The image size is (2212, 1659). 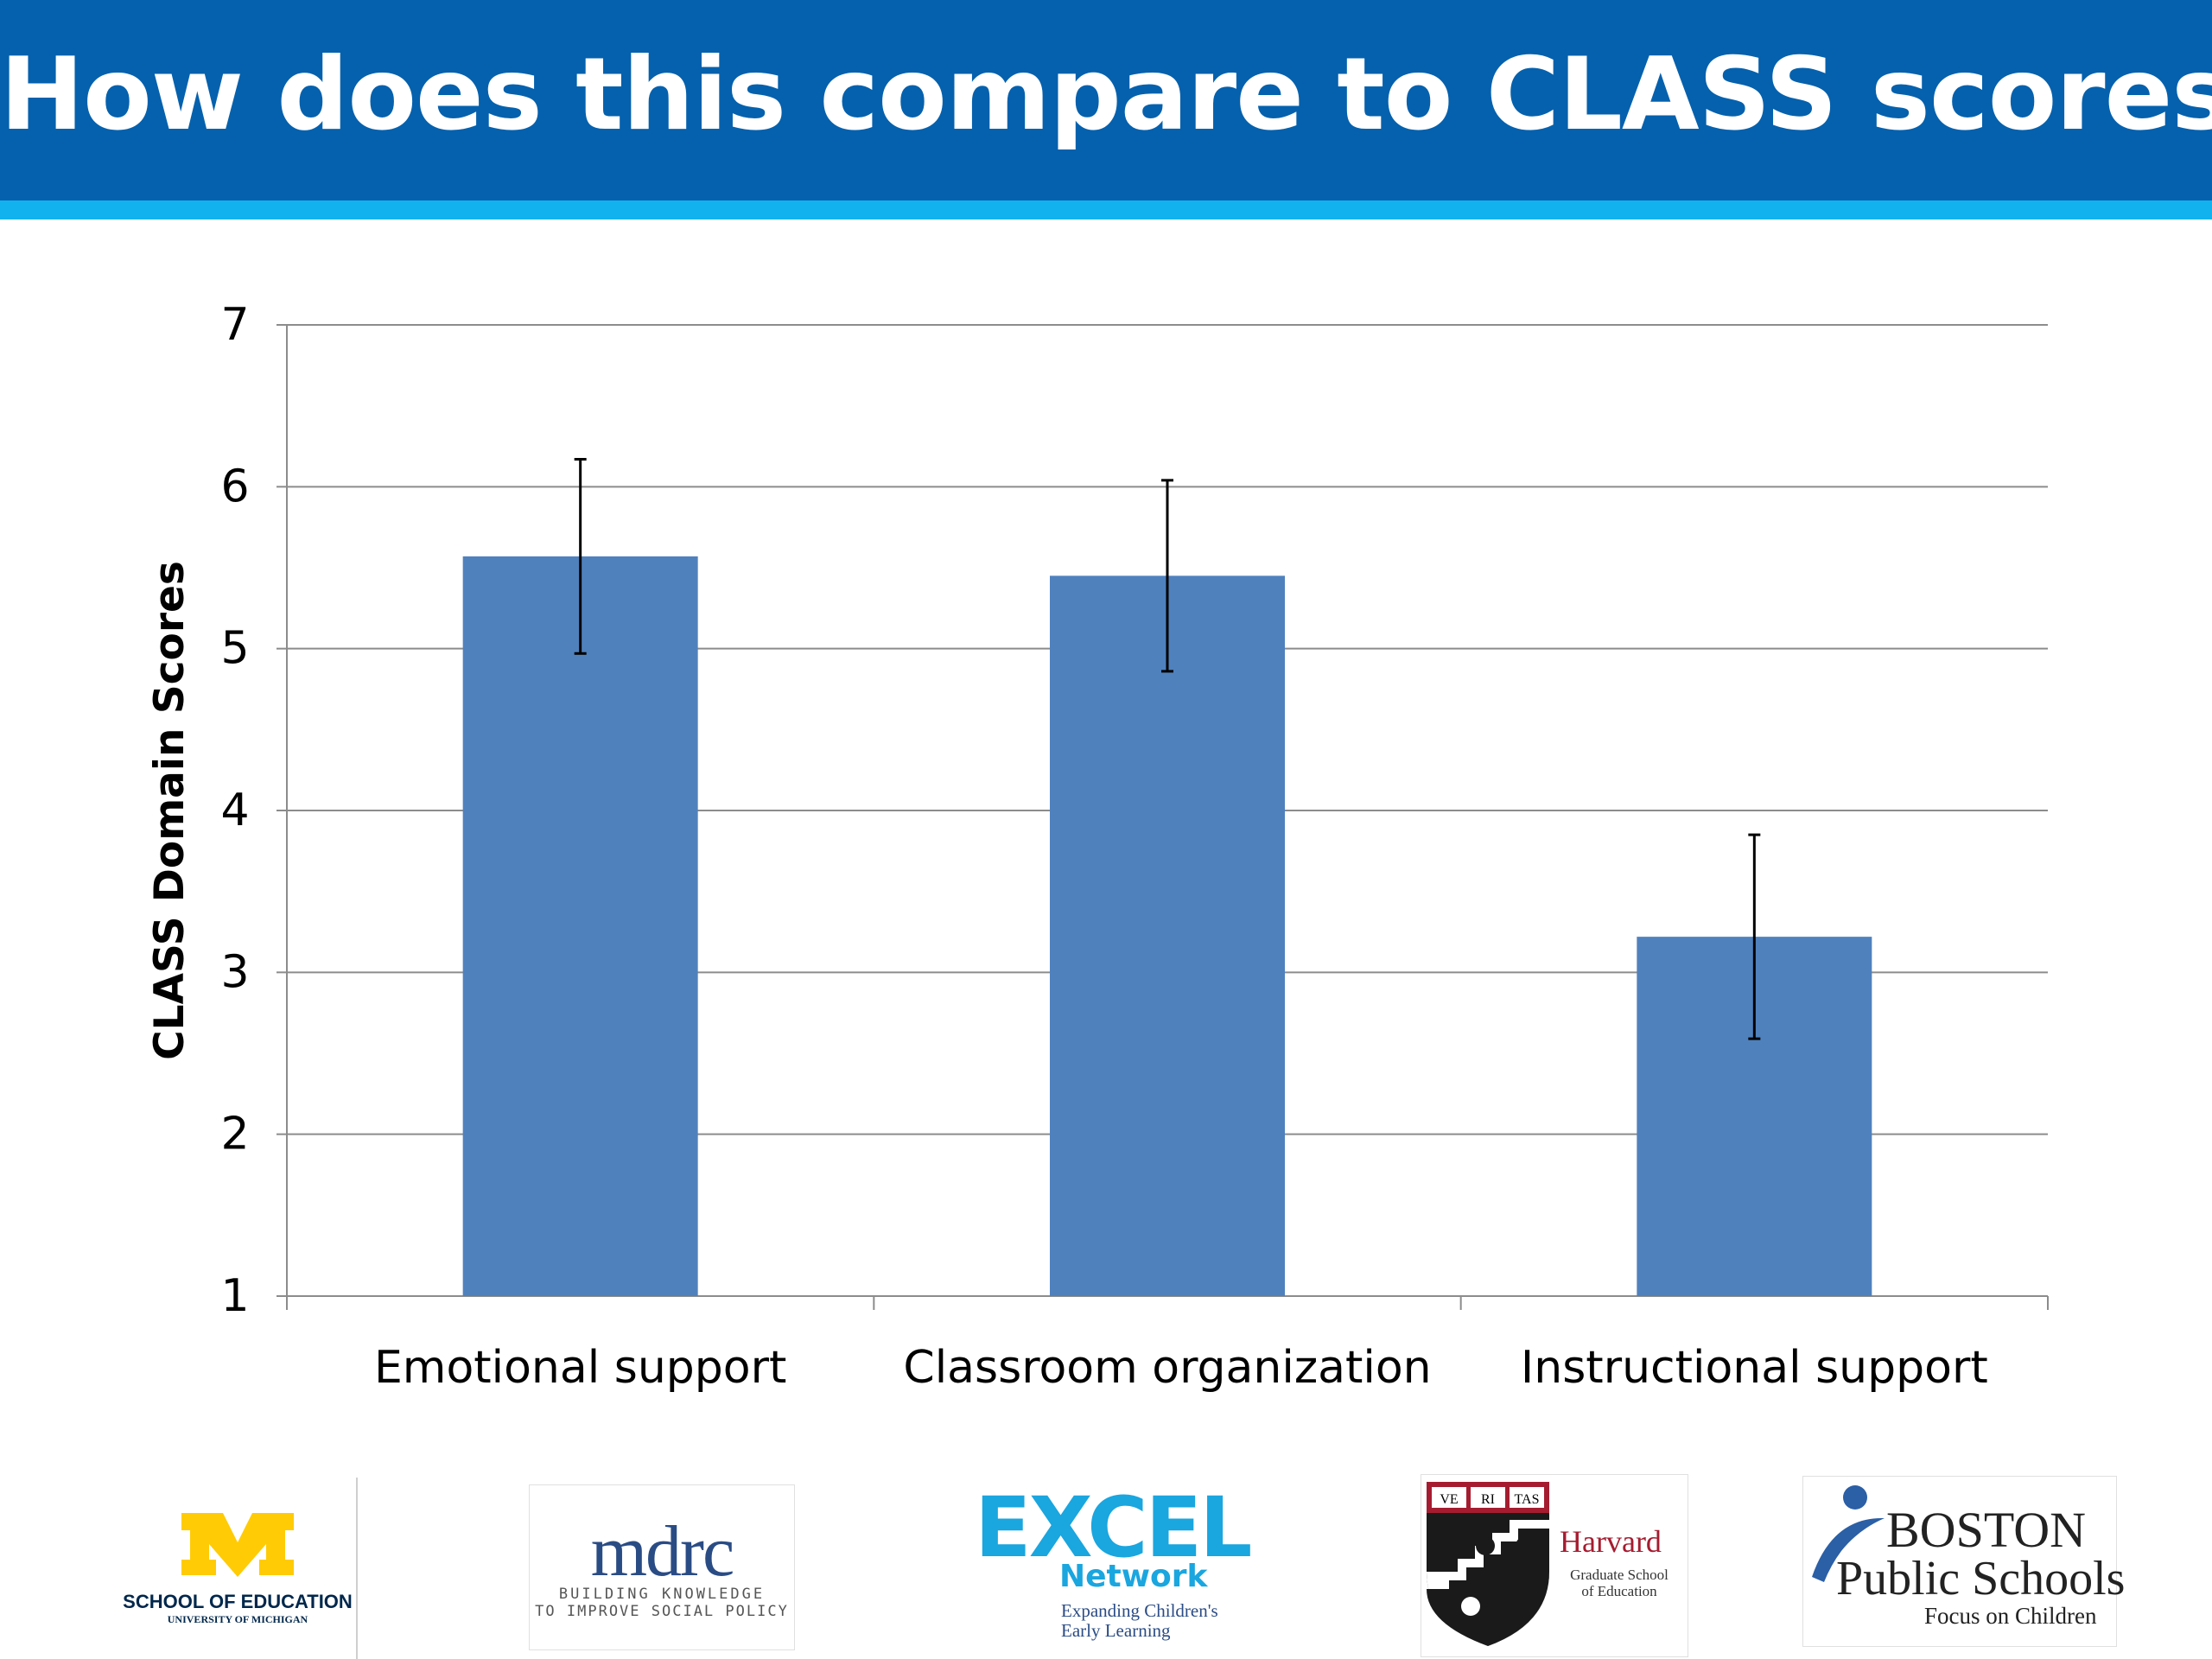 I want to click on logo-divider, so click(x=357, y=1568).